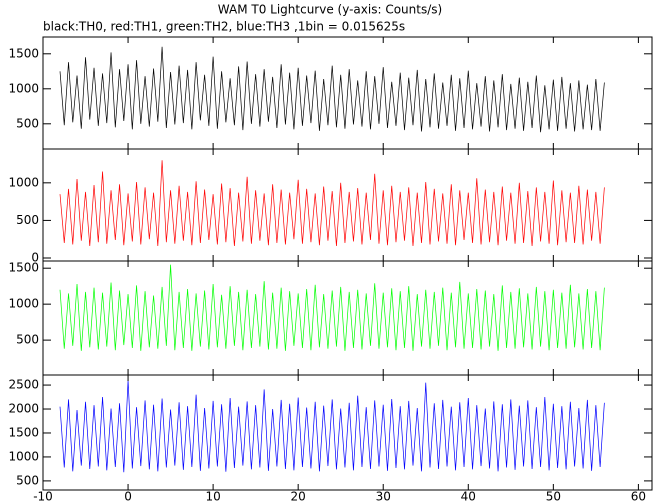  I want to click on x-tick-label: 10, so click(212, 497).